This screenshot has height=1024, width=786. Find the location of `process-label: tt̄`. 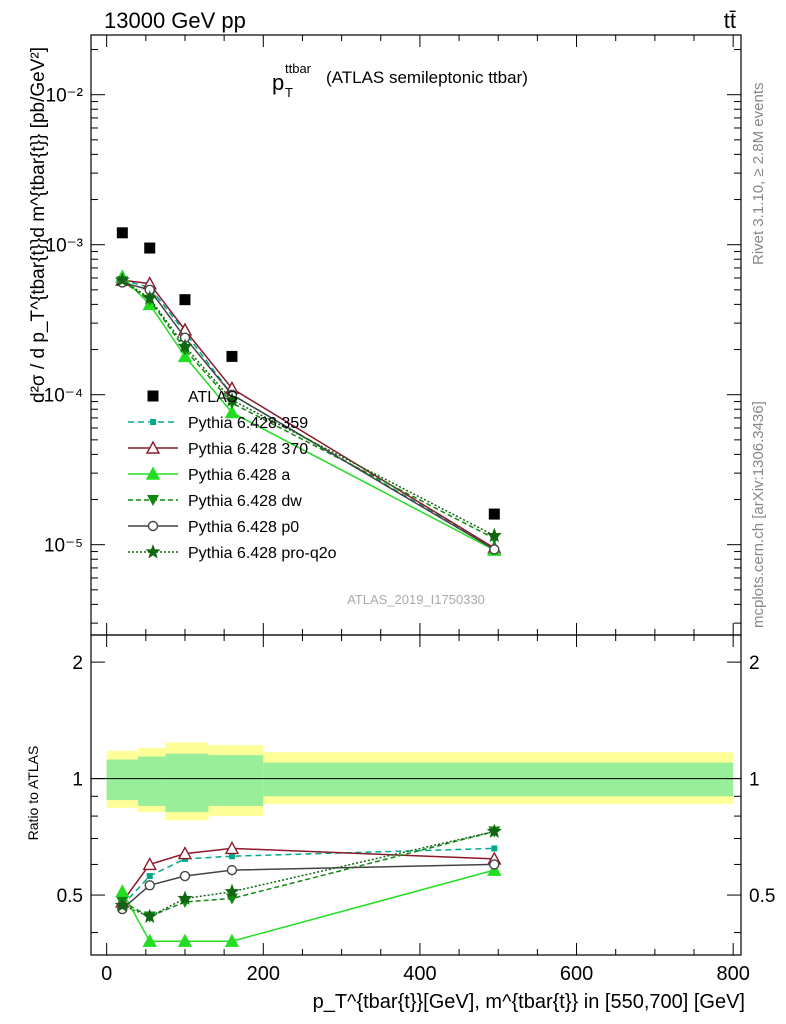

process-label: tt̄ is located at coordinates (730, 20).